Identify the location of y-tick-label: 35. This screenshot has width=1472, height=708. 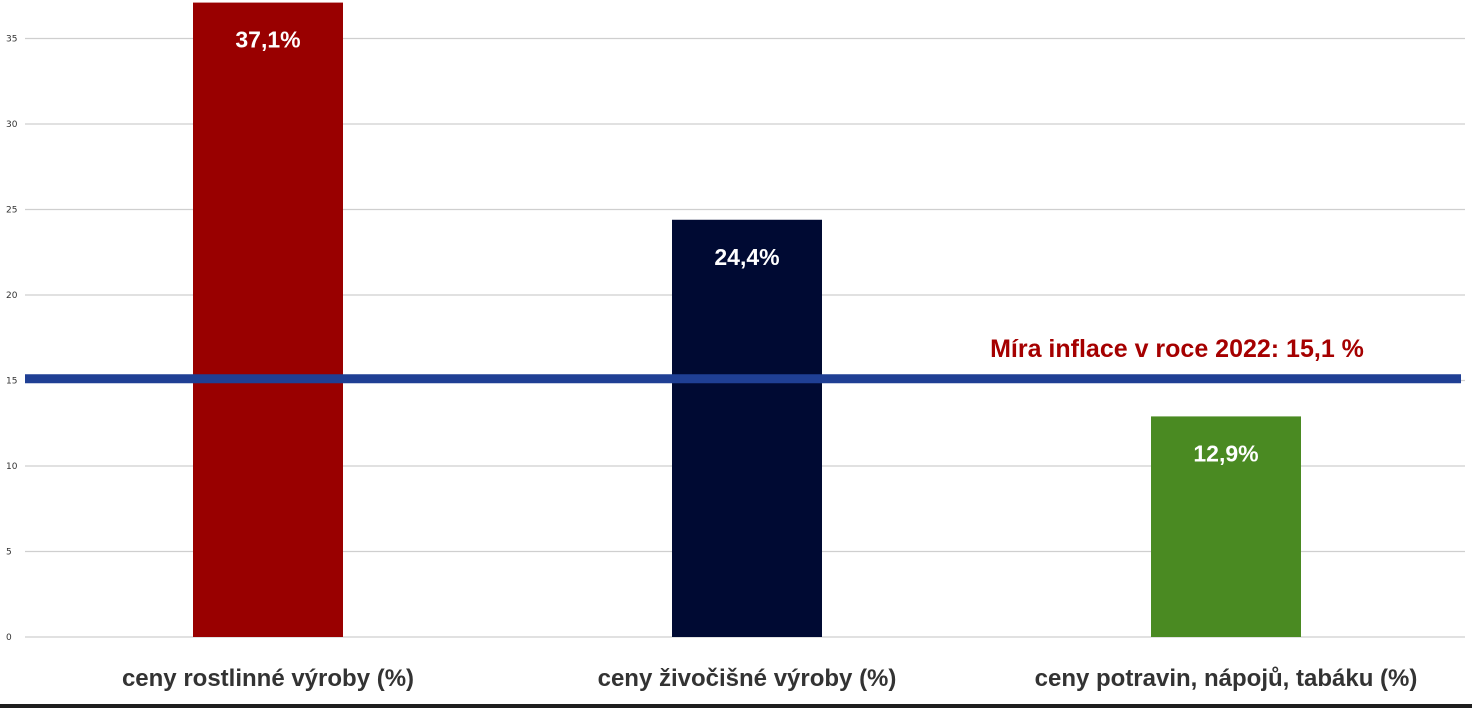
(11, 40).